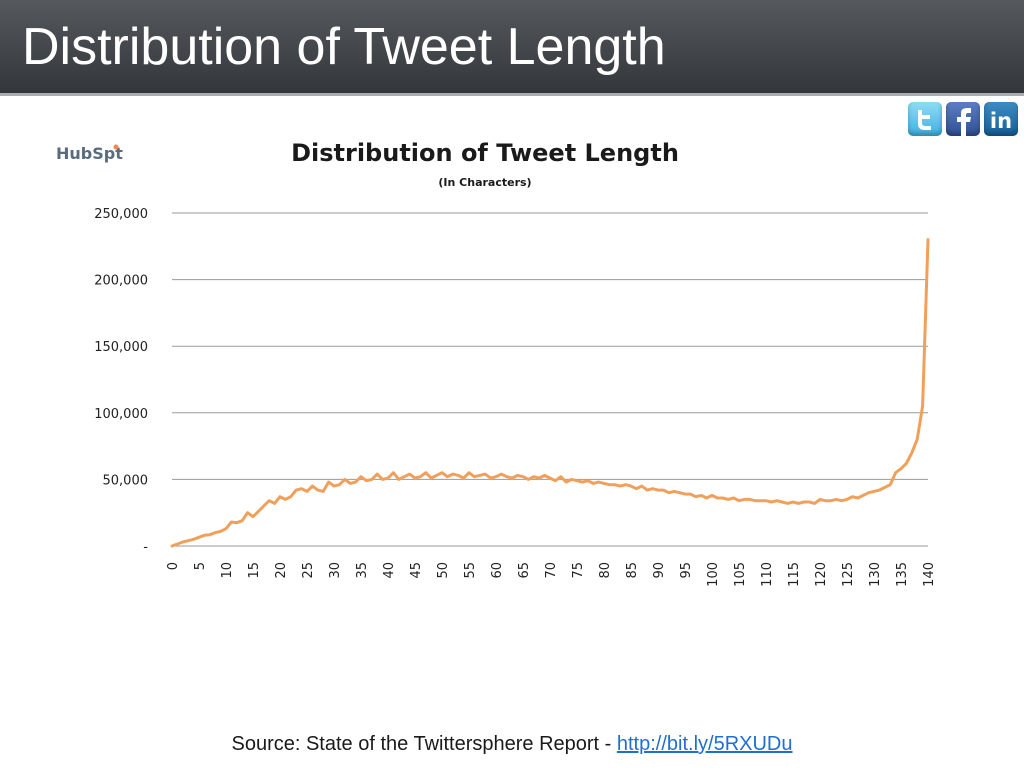  Describe the element at coordinates (964, 122) in the screenshot. I see `facebook-icon` at that location.